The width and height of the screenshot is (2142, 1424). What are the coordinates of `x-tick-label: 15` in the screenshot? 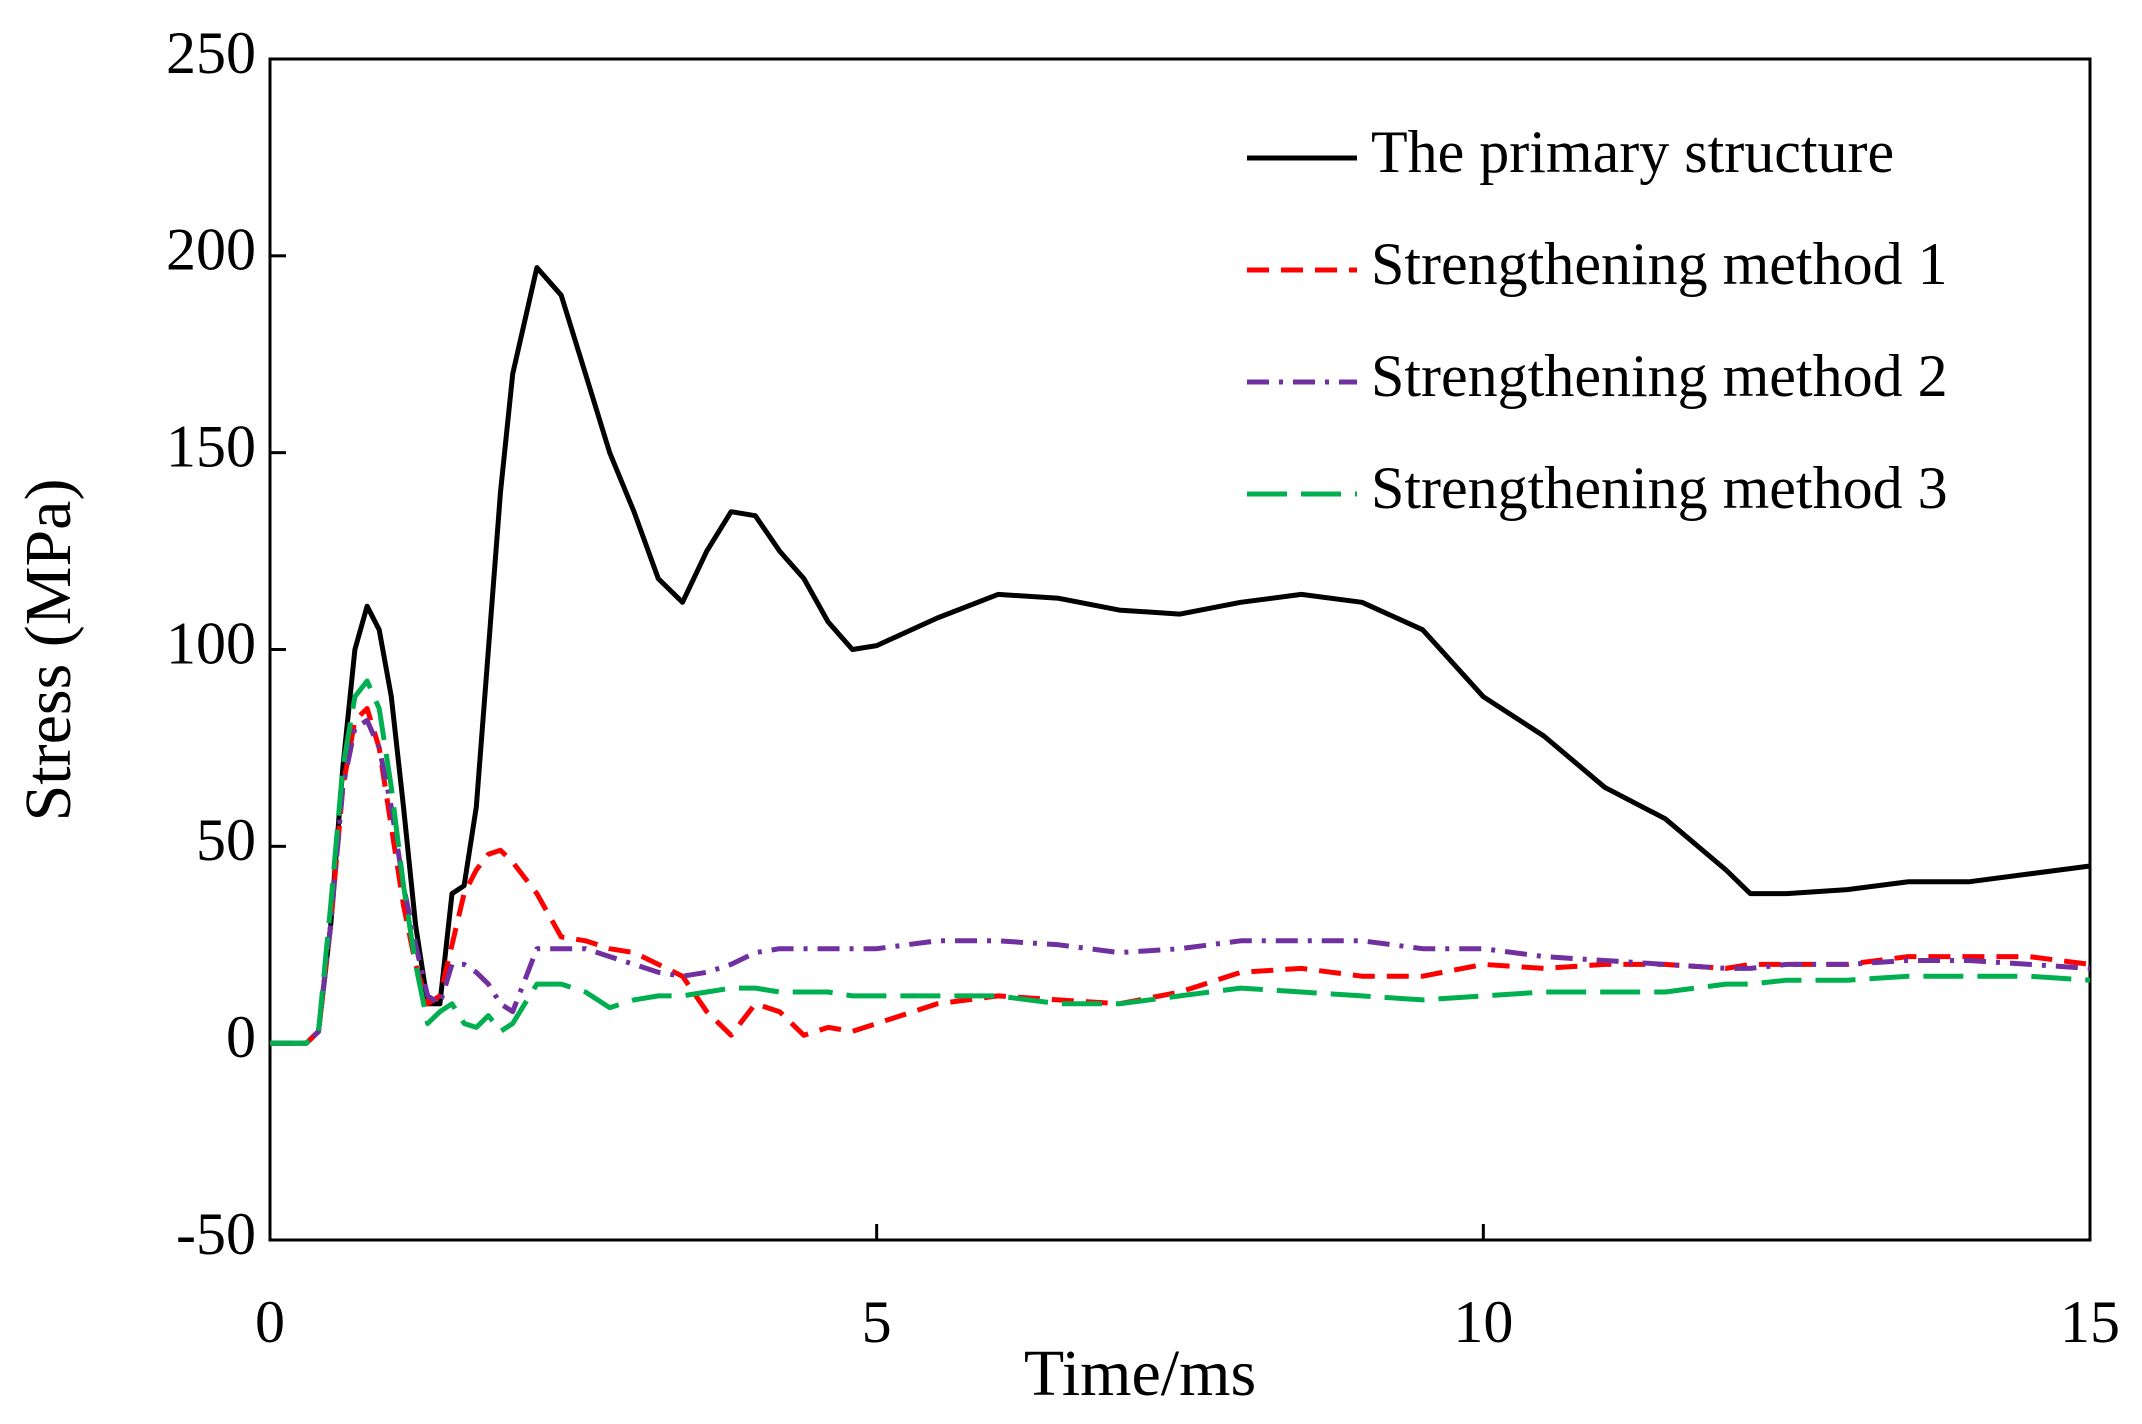 It's located at (2090, 1322).